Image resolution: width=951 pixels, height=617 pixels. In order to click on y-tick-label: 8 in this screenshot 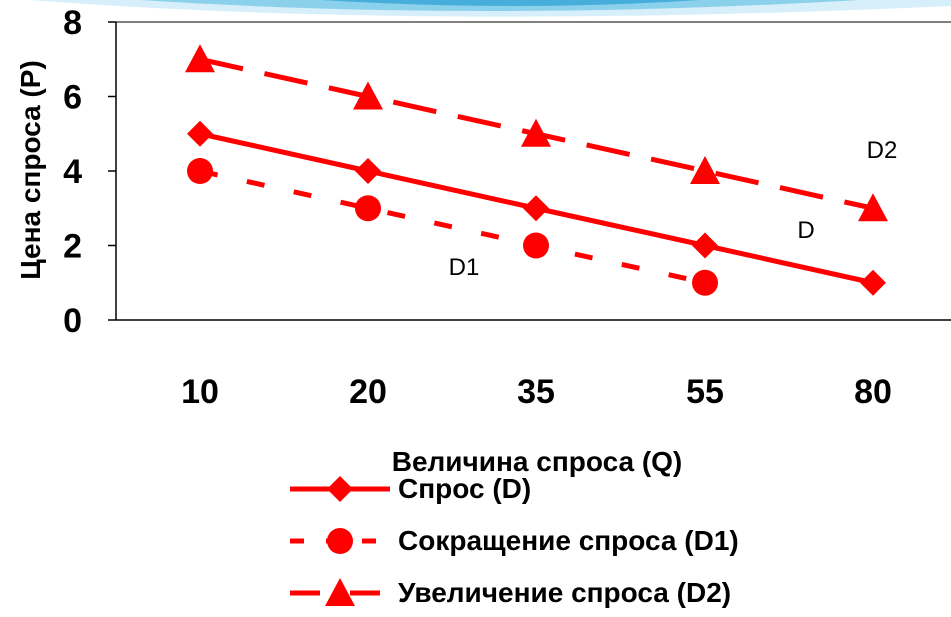, I will do `click(72, 23)`.